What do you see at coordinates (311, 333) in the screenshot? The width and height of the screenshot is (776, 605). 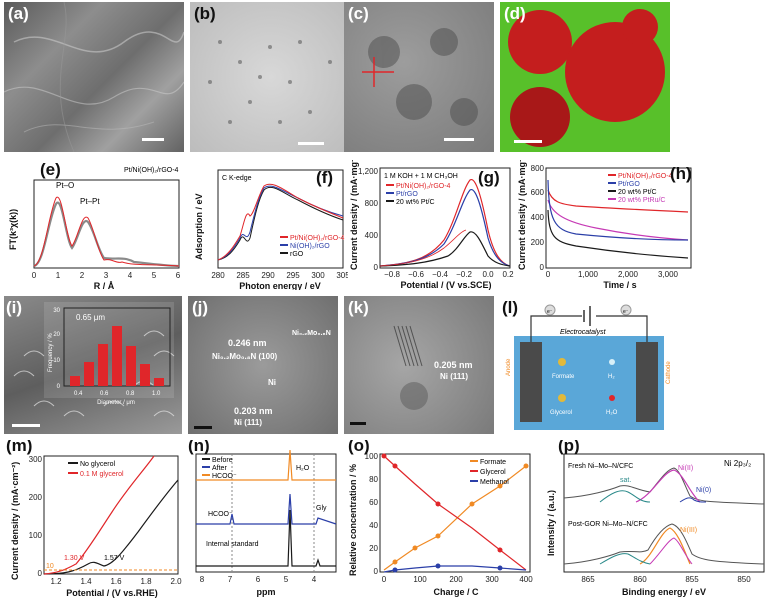 I see `annot-phase: Ni₀.₂Mo₀.₈N` at bounding box center [311, 333].